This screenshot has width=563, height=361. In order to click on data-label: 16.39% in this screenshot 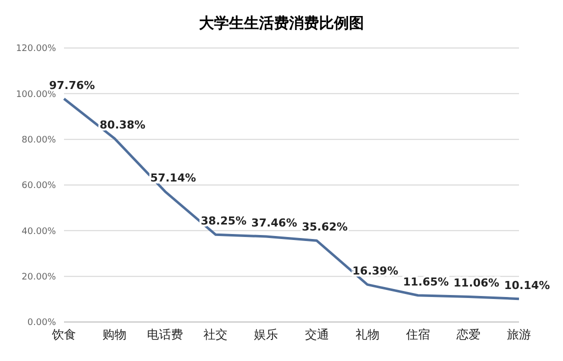, I will do `click(375, 271)`.